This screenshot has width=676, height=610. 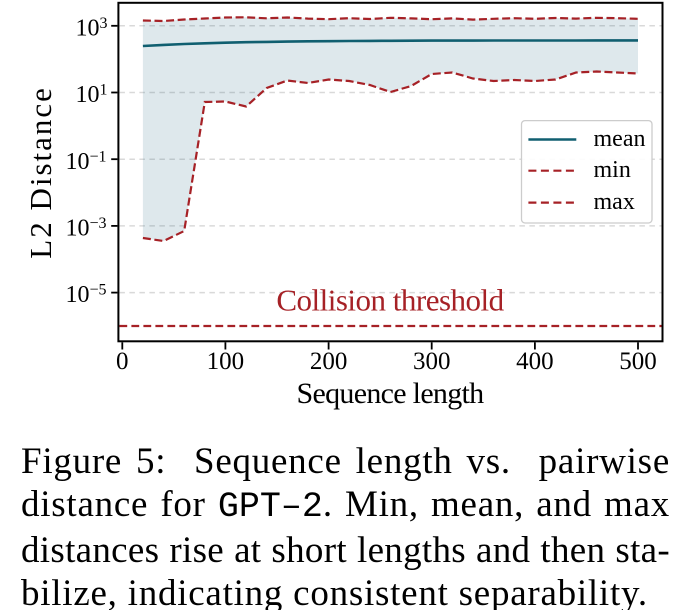 I want to click on svg-text: 300, so click(x=432, y=361).